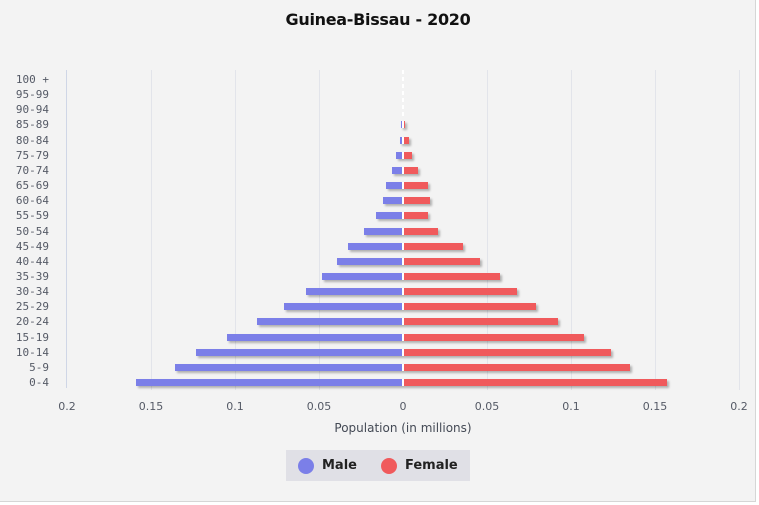  Describe the element at coordinates (32, 337) in the screenshot. I see `y-tick-label: 15-19` at that location.